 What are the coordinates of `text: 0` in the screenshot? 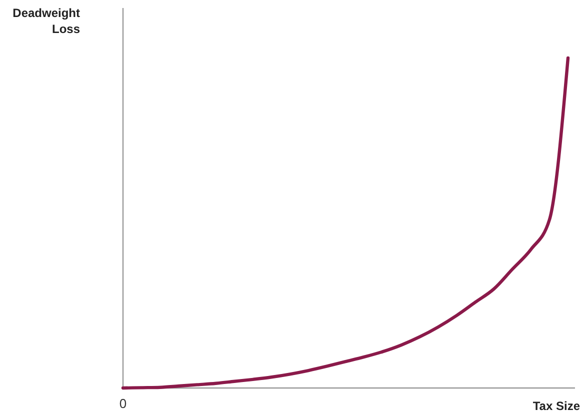 It's located at (123, 403).